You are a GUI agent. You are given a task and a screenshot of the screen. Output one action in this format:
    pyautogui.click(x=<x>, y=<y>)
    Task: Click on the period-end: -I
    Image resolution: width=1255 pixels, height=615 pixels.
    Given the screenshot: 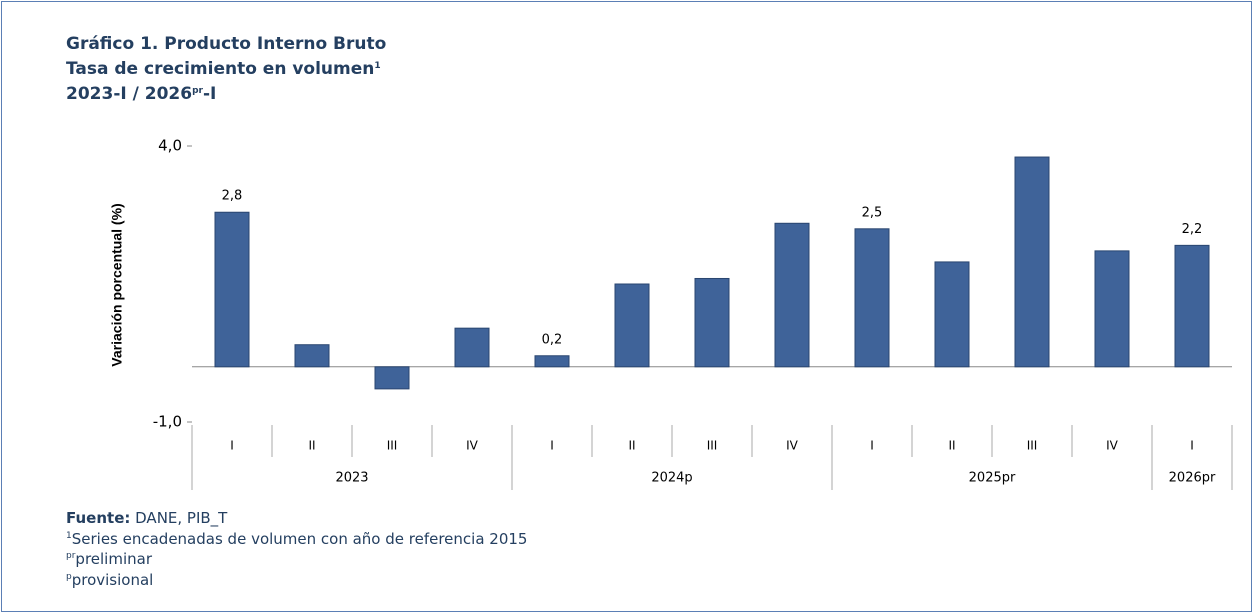 What is the action you would take?
    pyautogui.click(x=209, y=94)
    